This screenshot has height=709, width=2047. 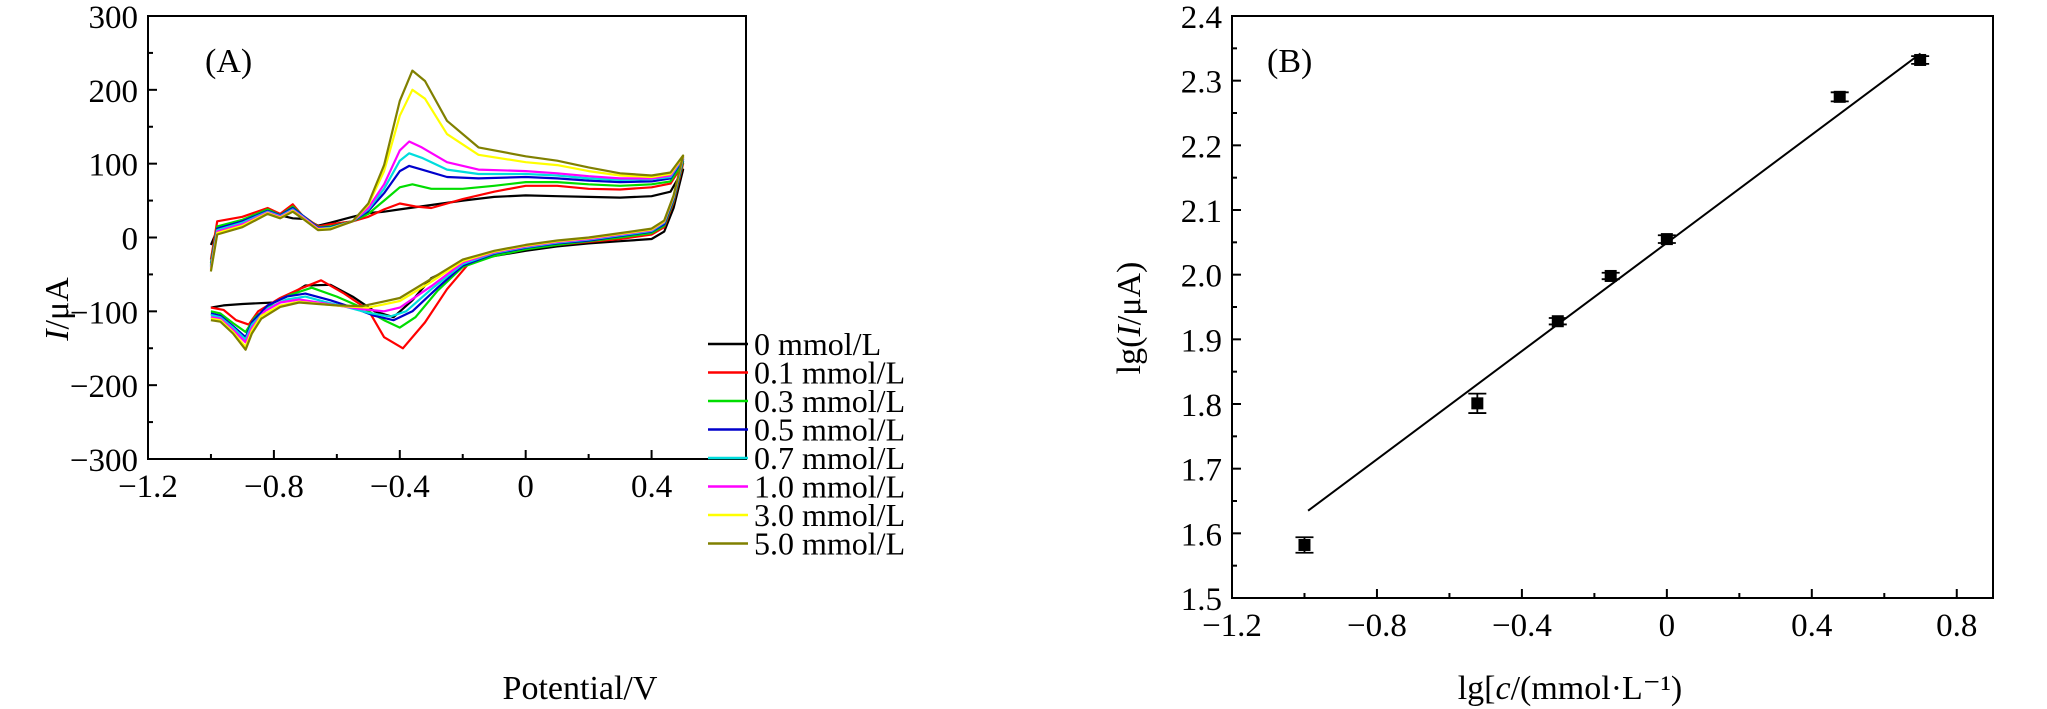 What do you see at coordinates (1201, 471) in the screenshot?
I see `panel-b-y-tick-label: 1.7` at bounding box center [1201, 471].